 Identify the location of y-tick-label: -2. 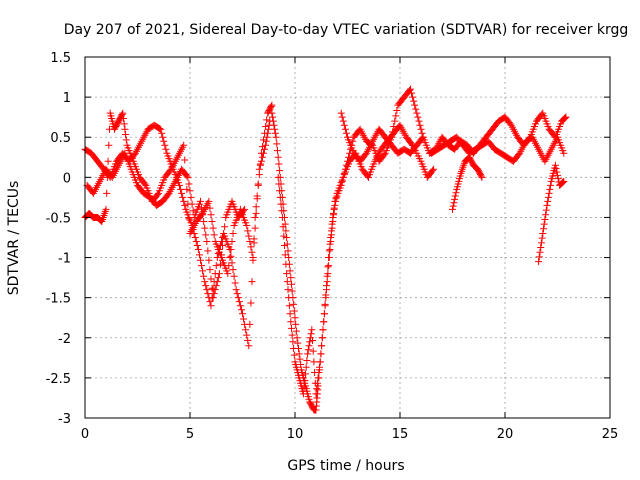
(64, 339).